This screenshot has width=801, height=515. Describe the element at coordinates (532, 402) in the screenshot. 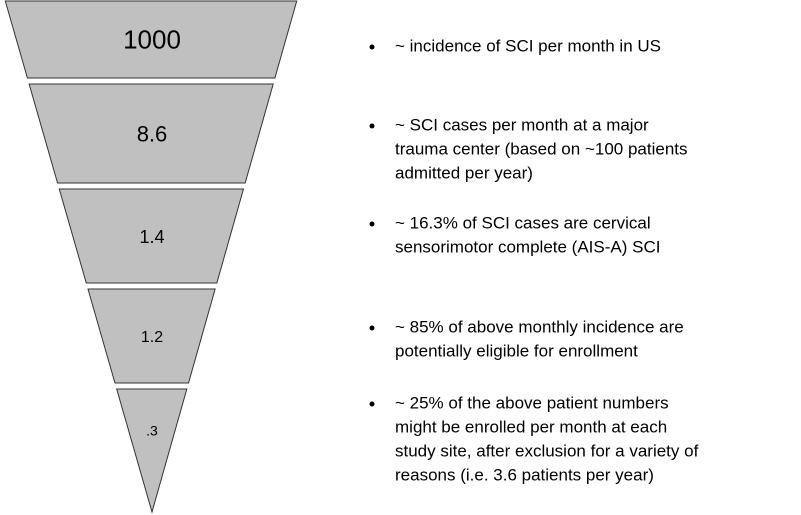

I see `note-line: ~ 25% of the above patient numbers` at that location.